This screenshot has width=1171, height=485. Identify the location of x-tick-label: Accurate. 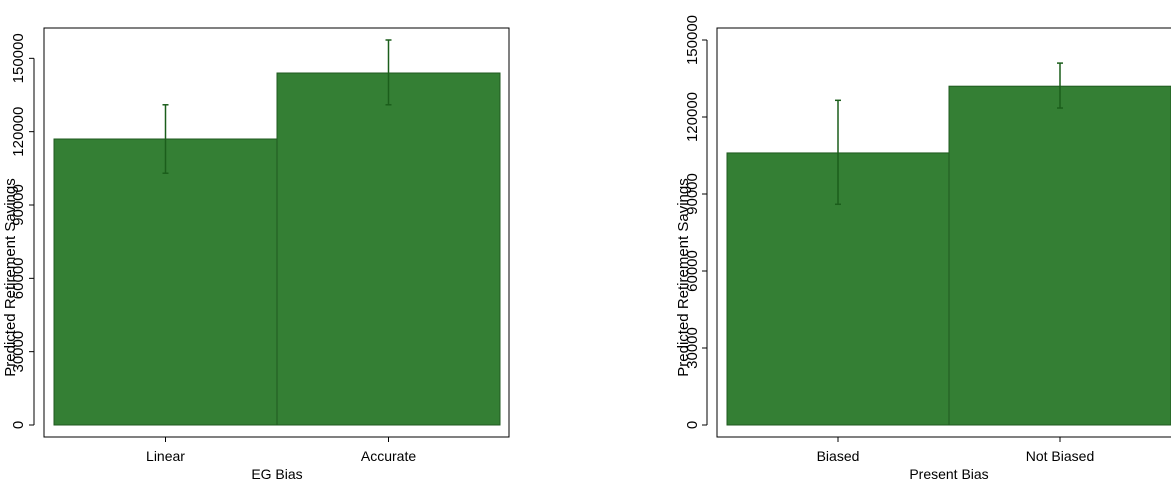
(388, 456).